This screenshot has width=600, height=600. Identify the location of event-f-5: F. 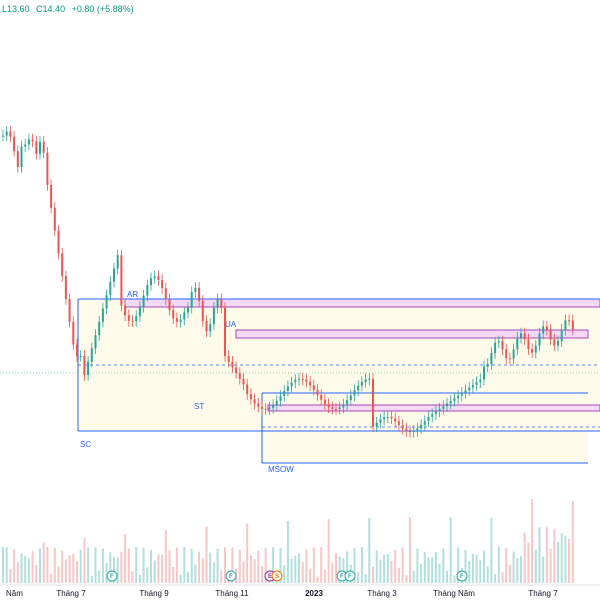
(462, 576).